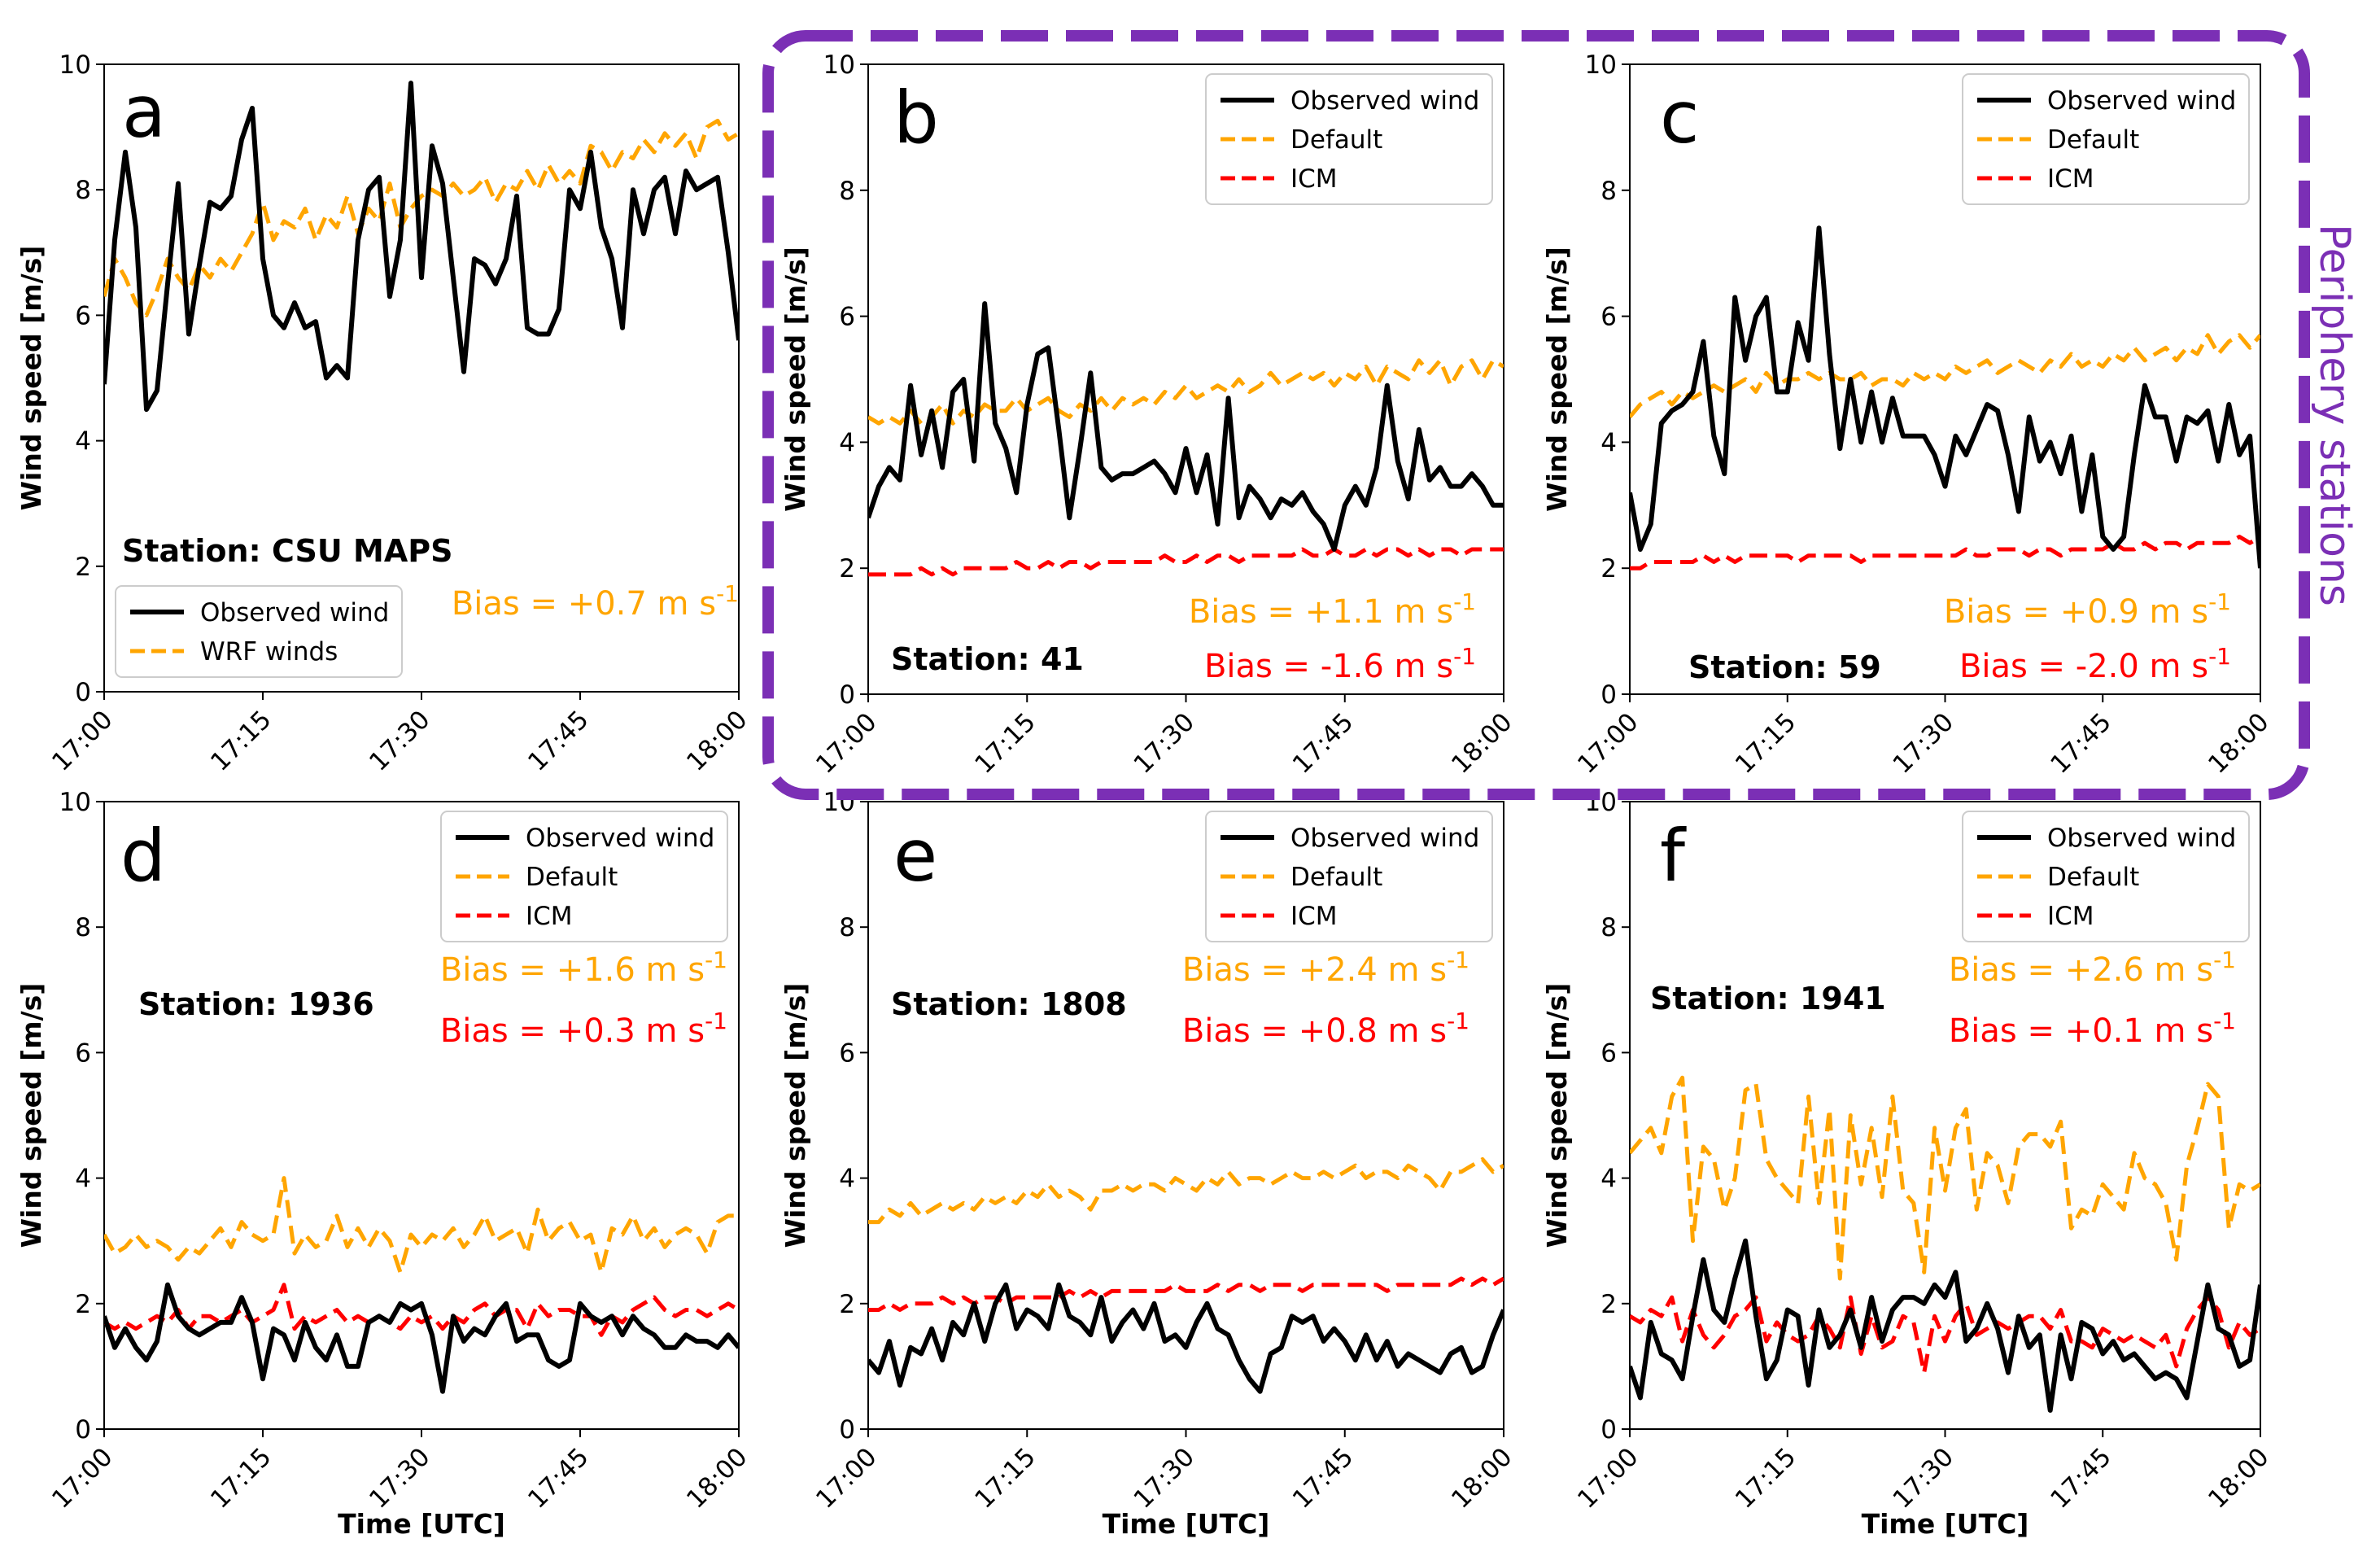 The width and height of the screenshot is (2380, 1565). What do you see at coordinates (2076, 612) in the screenshot?
I see `bias-text: Bias = +0.9 m s` at bounding box center [2076, 612].